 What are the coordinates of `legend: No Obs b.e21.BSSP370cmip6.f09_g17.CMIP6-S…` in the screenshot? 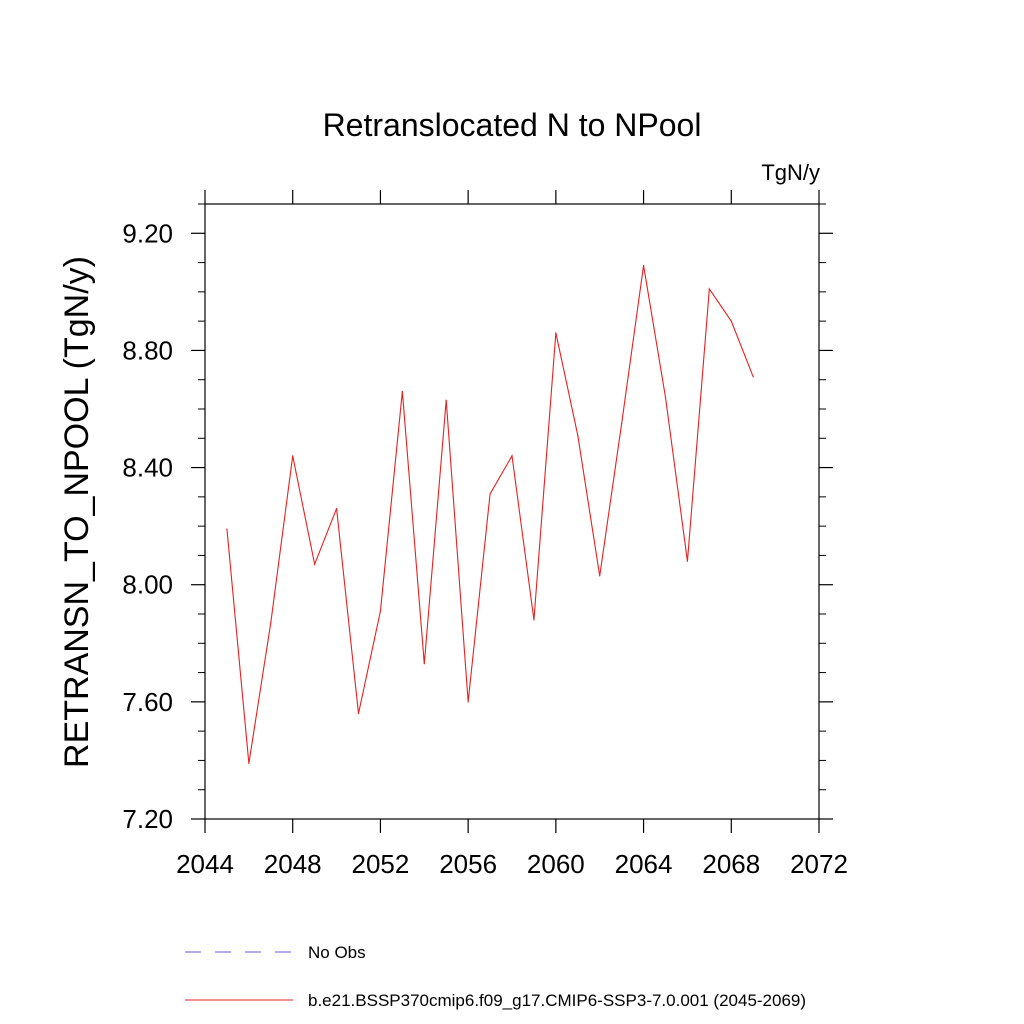 It's located at (495, 976).